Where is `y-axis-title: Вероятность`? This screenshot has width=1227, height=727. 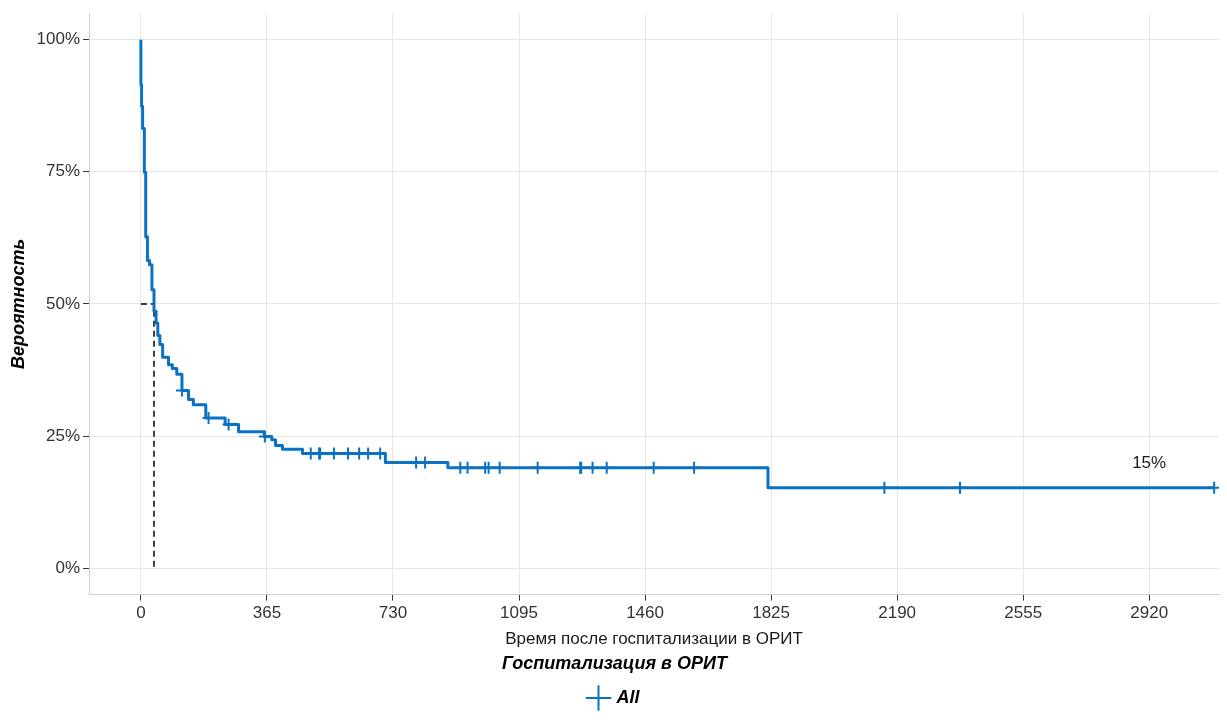 y-axis-title: Вероятность is located at coordinates (17, 303).